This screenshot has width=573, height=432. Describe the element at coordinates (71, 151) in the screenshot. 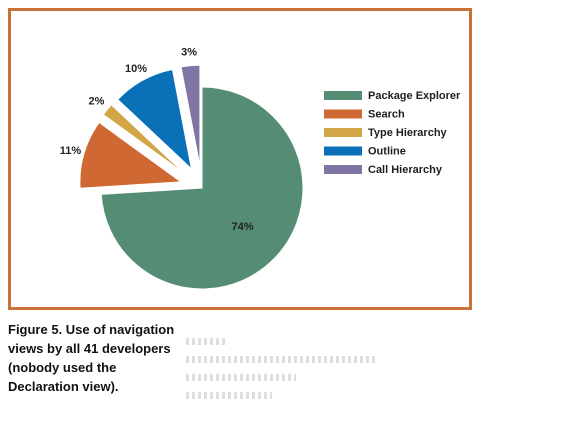

I see `slice-label-search: 11%` at that location.